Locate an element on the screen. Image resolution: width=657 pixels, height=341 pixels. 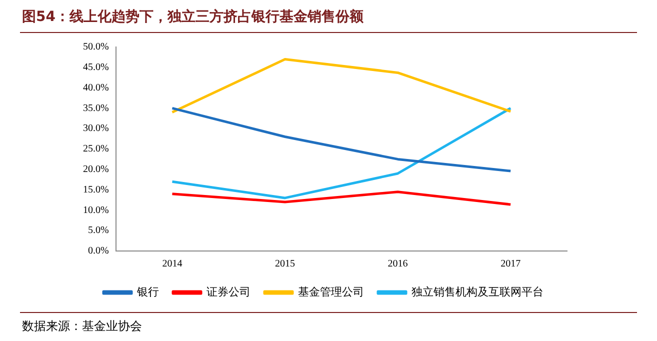
source-note: 数据来源：基金业协会 is located at coordinates (82, 326).